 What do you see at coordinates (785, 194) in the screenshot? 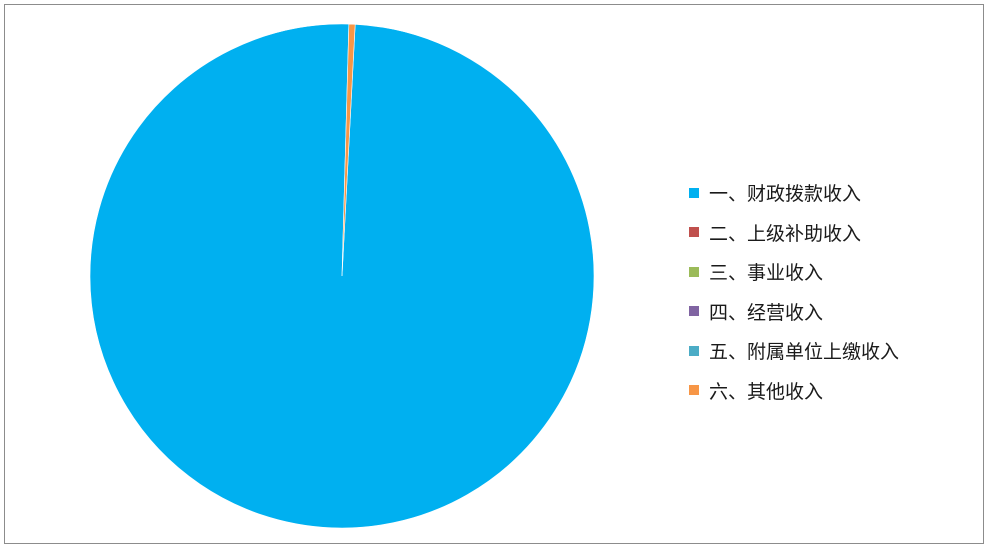
I see `legend-label-1: 一、财政拨款收入` at bounding box center [785, 194].